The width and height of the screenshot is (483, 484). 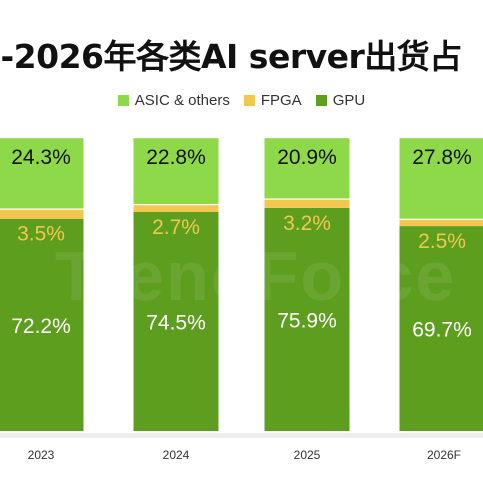 I want to click on chart-title: 3-2026年各类AI server出货占, so click(x=231, y=56).